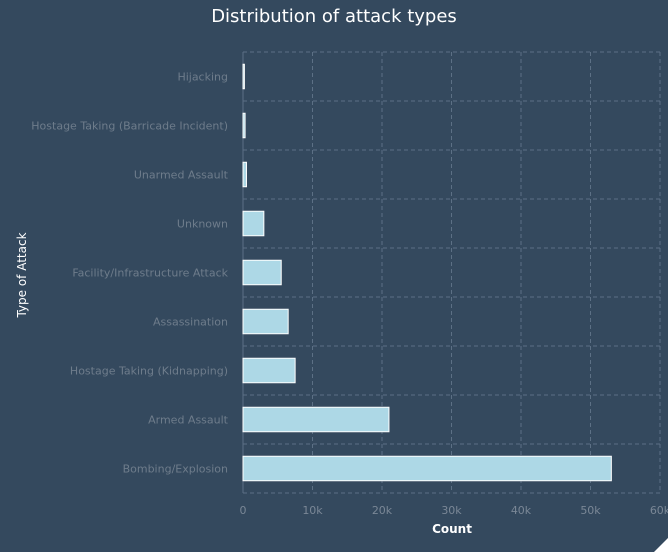 This screenshot has width=668, height=552. Describe the element at coordinates (452, 529) in the screenshot. I see `x-axis-title: Count` at that location.